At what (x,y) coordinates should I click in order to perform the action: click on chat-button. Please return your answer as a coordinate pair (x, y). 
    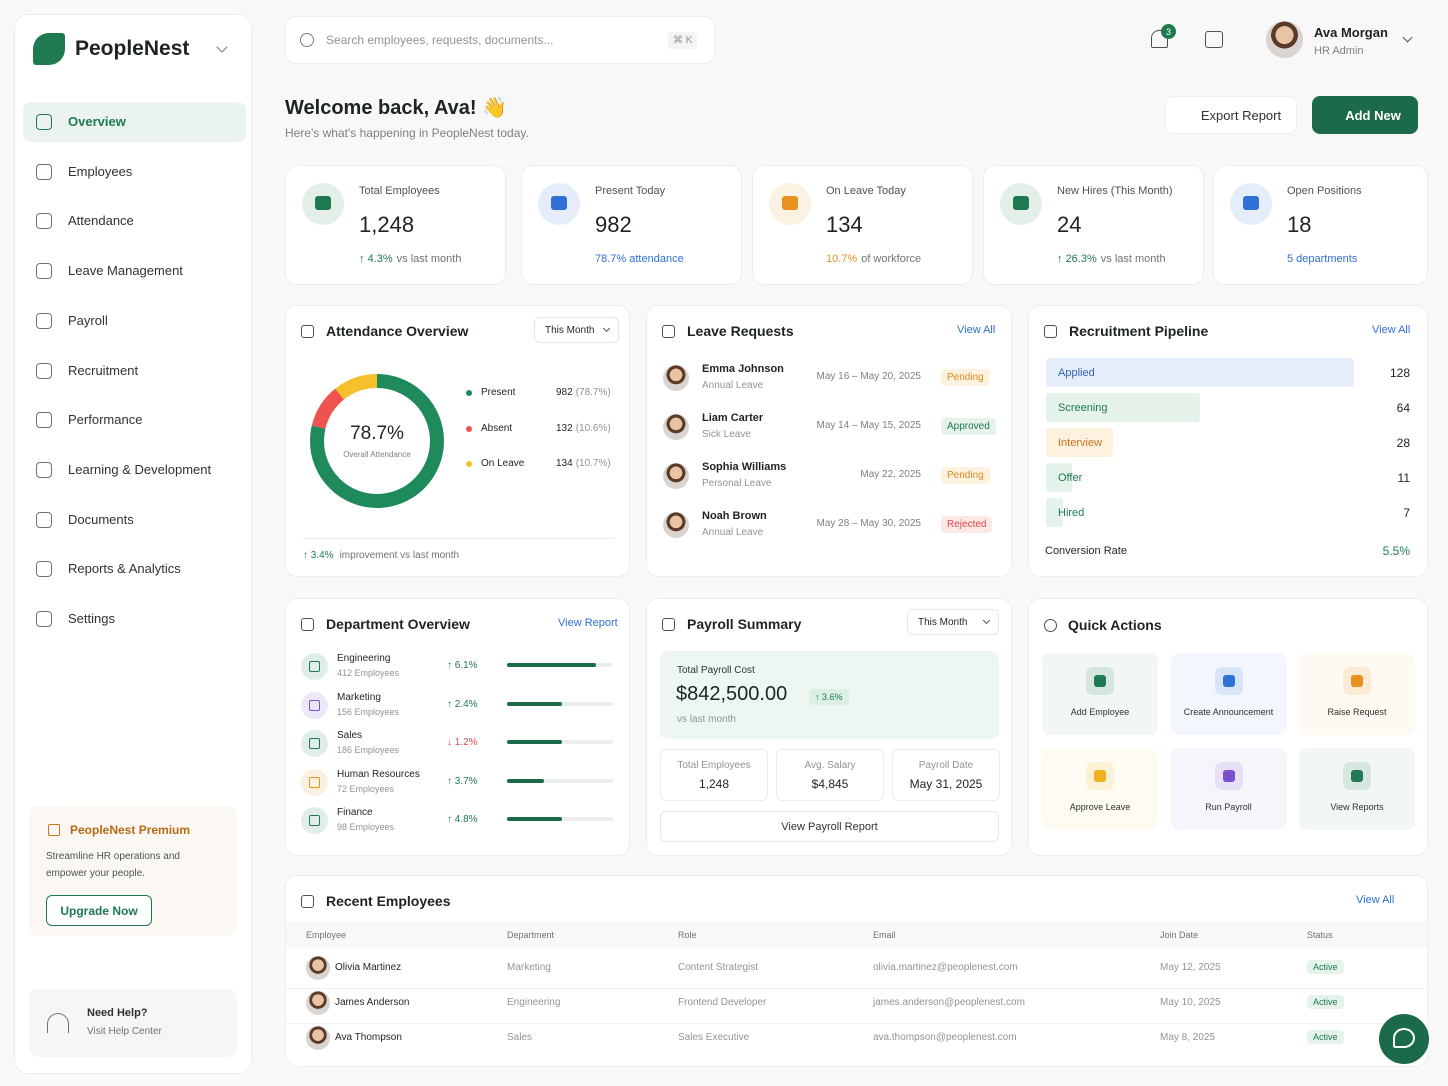
    Looking at the image, I should click on (1404, 1039).